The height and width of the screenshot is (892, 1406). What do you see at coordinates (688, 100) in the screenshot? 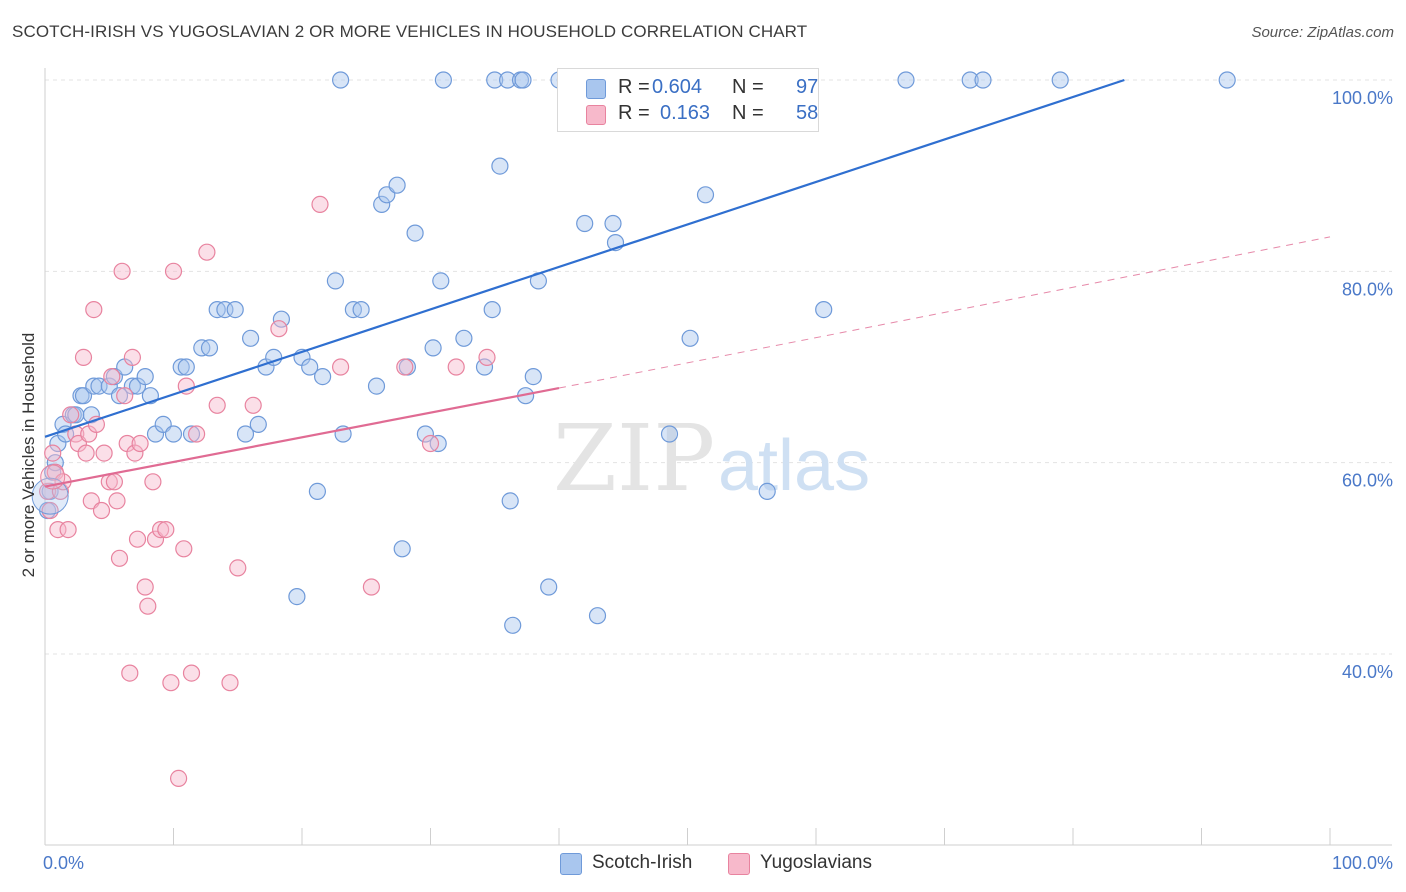
I see `stats-legend: R = 0.604 N = 97 R = 0.163 N = 58` at bounding box center [688, 100].